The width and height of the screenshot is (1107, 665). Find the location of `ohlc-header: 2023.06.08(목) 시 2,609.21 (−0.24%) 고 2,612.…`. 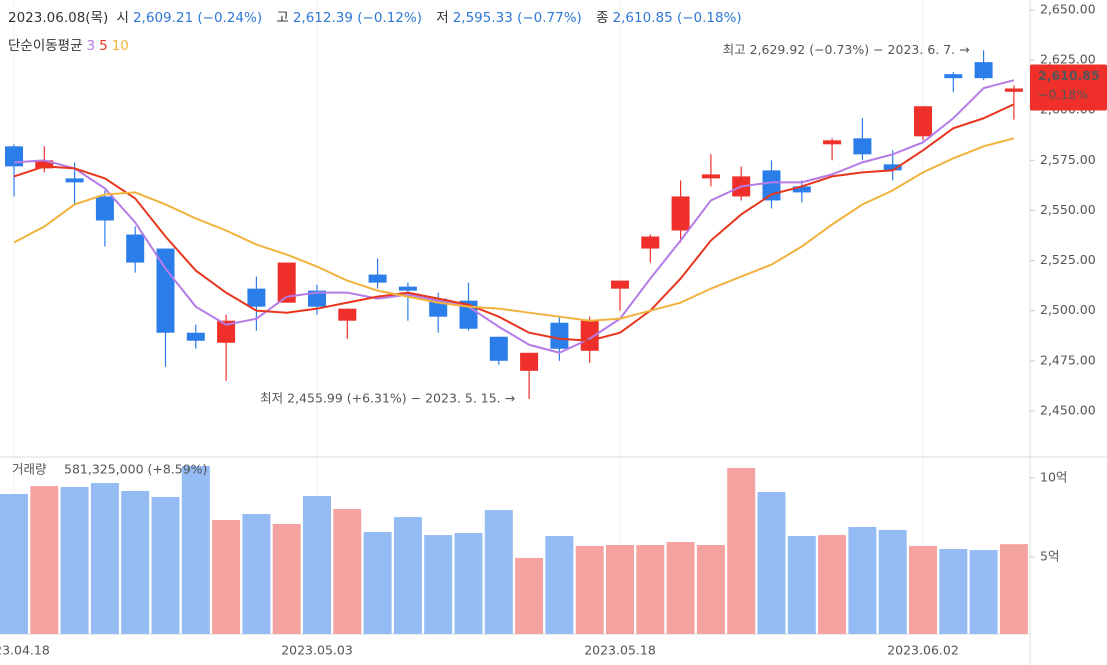

ohlc-header: 2023.06.08(목) 시 2,609.21 (−0.24%) 고 2,612.… is located at coordinates (380, 16).